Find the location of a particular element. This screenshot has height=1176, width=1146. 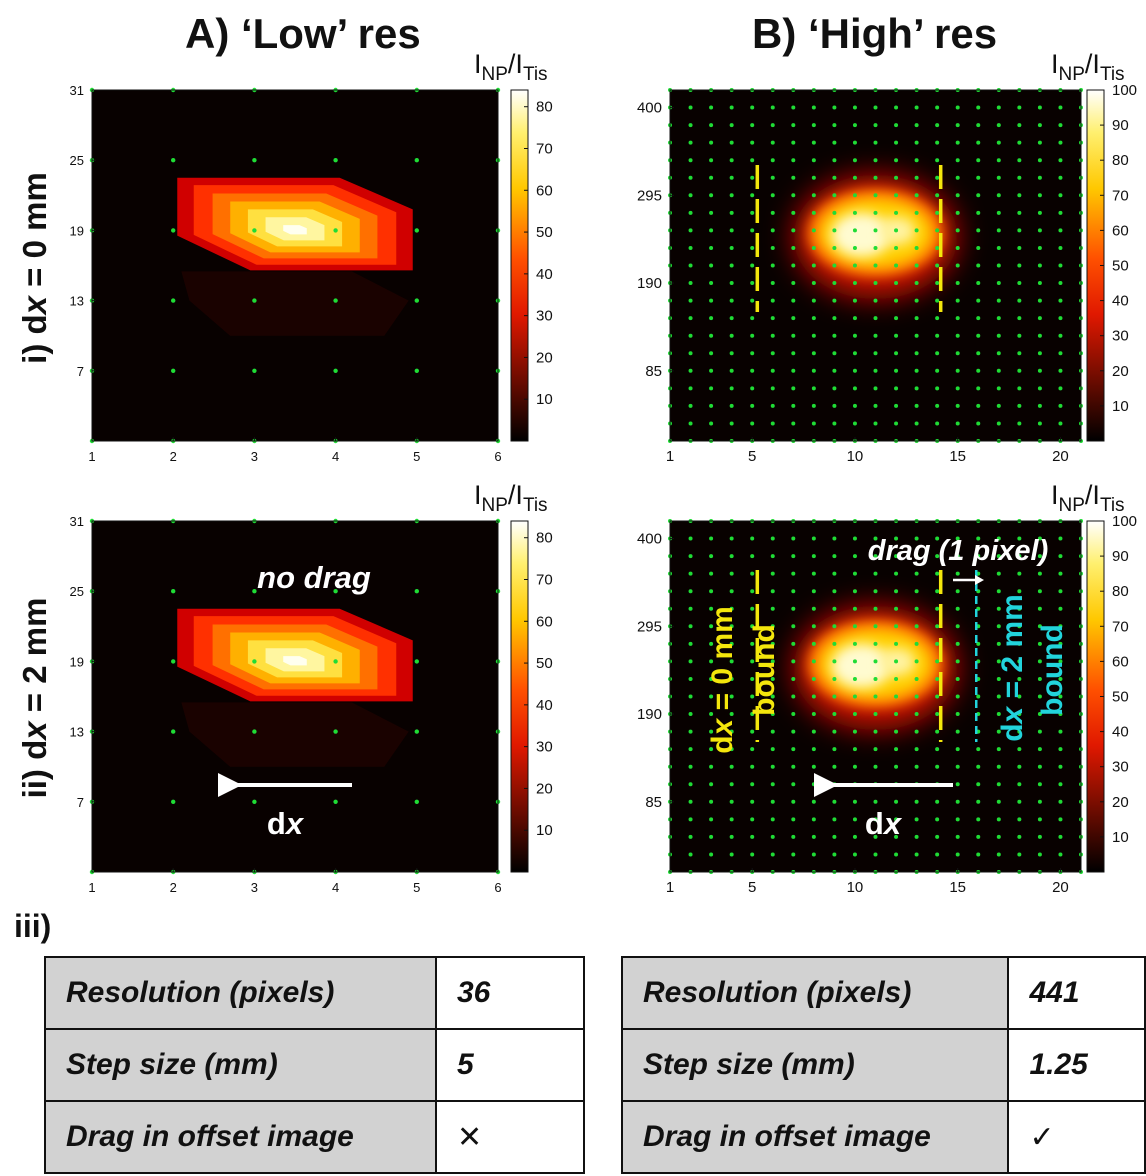

table-row: Drag in offset image ✓ is located at coordinates (883, 1137).